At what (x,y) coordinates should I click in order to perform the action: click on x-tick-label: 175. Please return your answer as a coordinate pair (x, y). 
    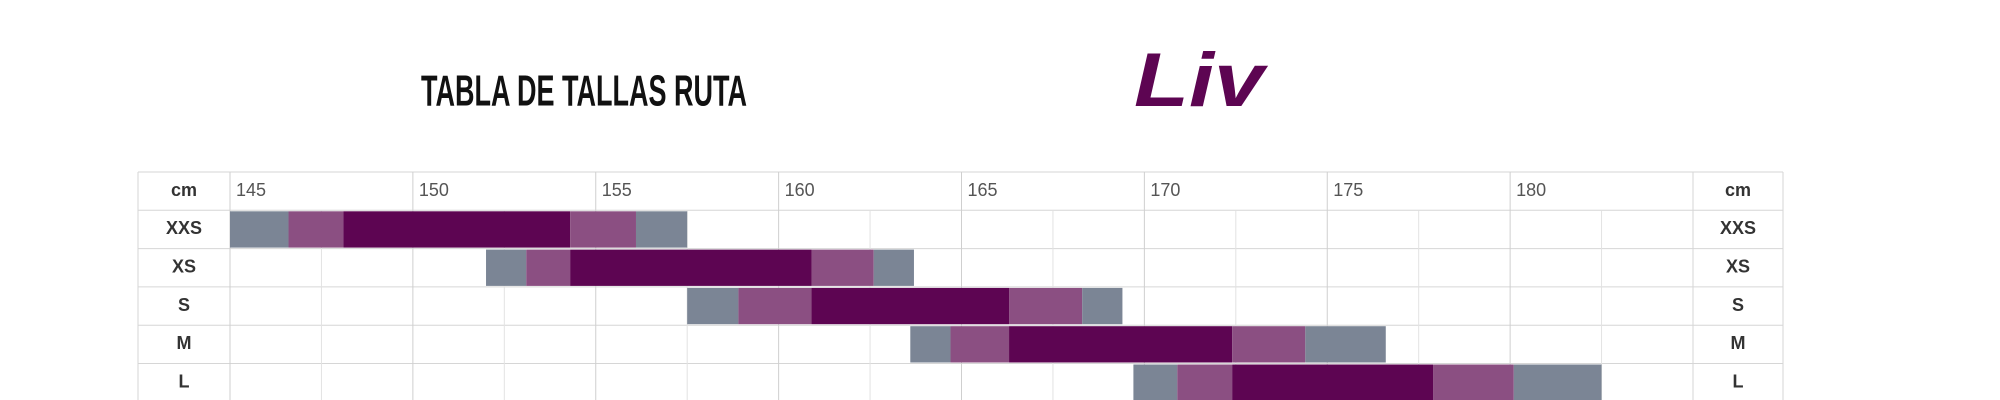
    Looking at the image, I should click on (1348, 190).